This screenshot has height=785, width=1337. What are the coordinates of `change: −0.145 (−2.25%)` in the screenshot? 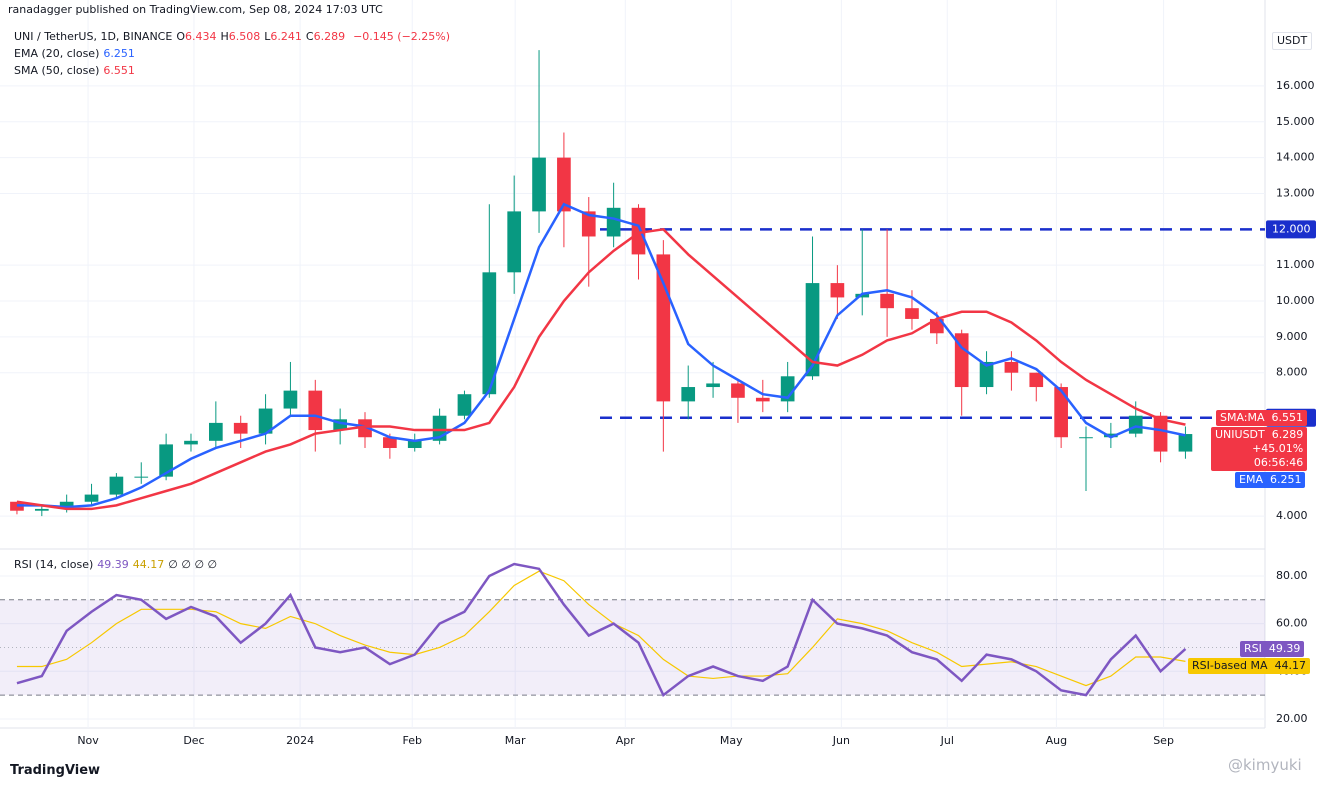 It's located at (402, 36).